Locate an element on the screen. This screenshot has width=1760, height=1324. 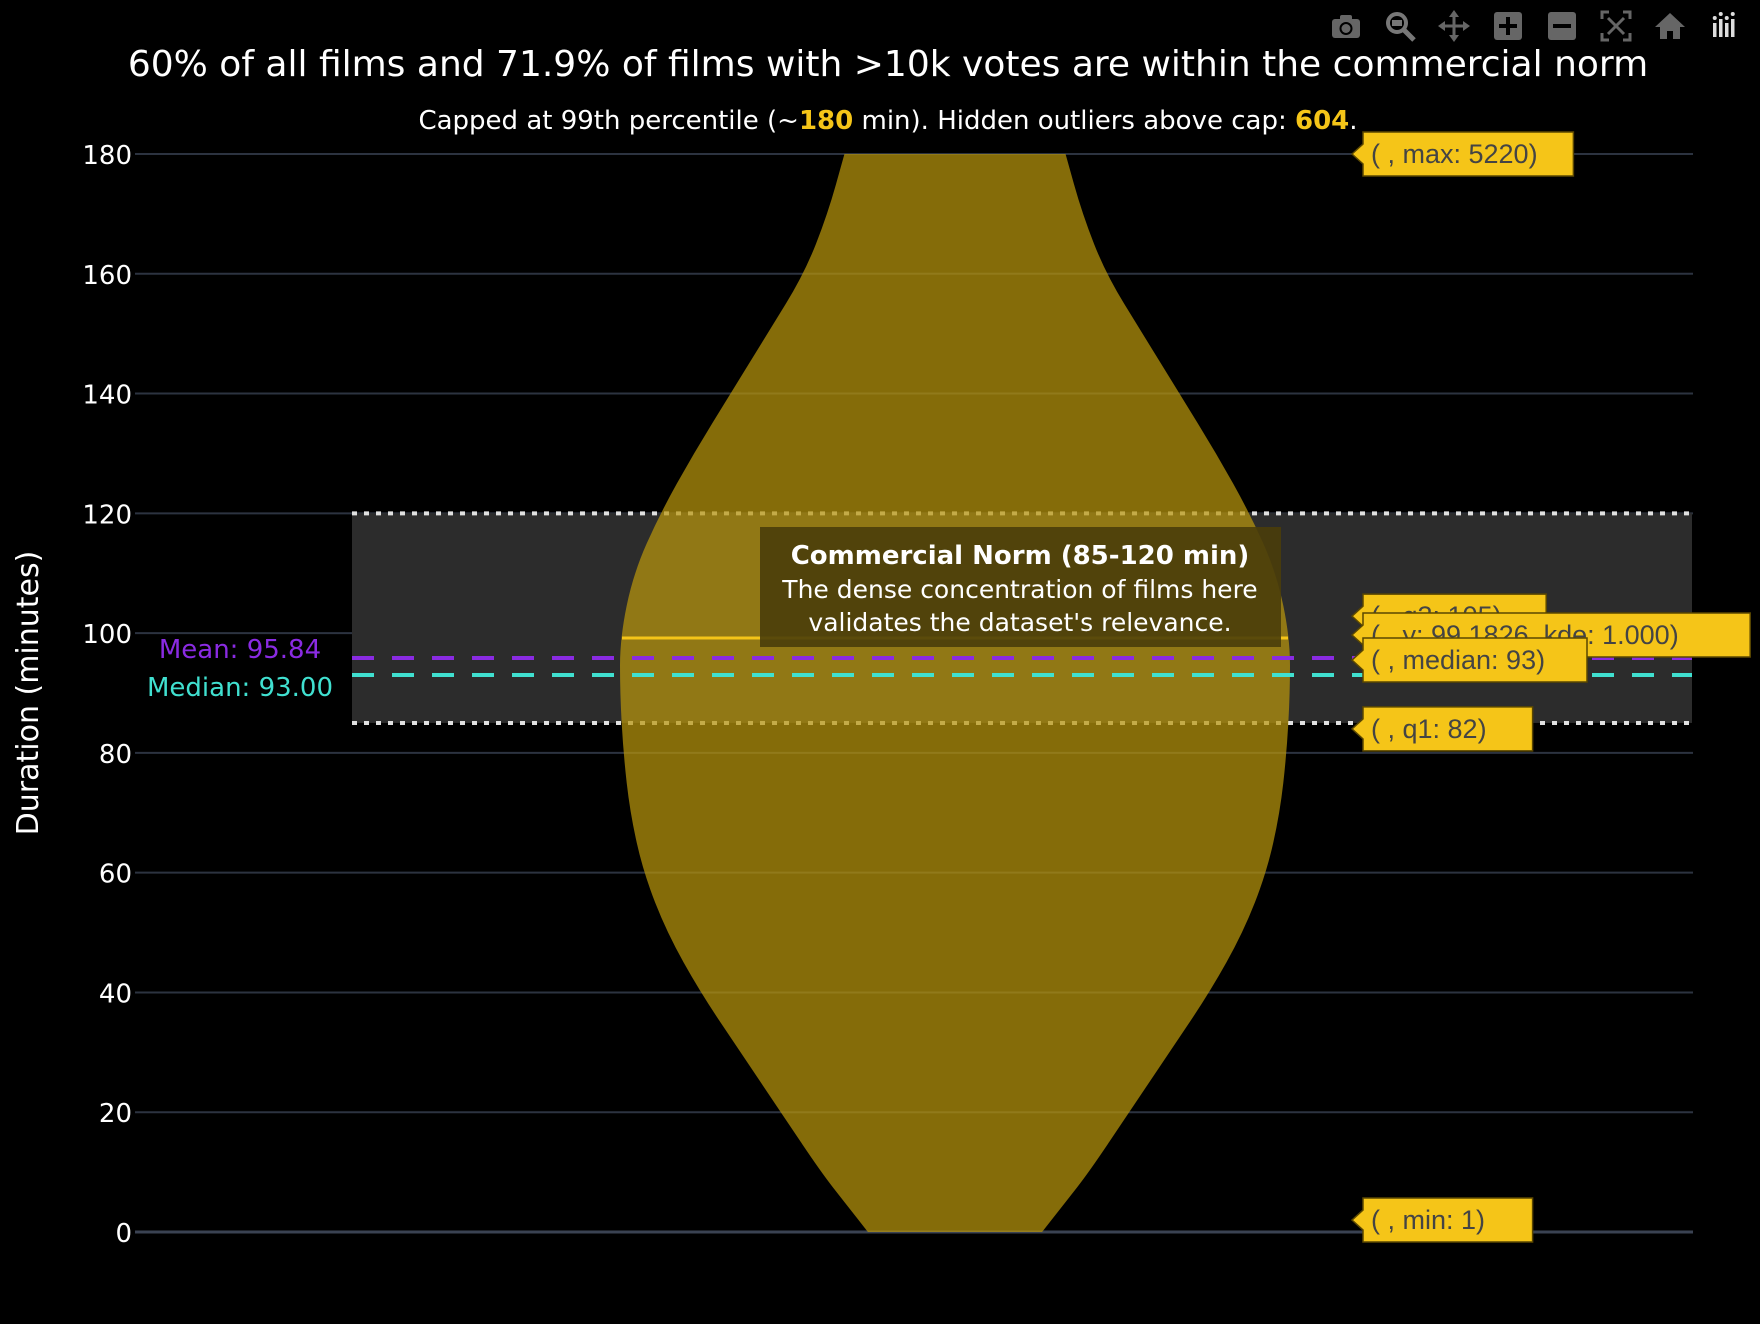
plotly-logo-button is located at coordinates (1724, 26).